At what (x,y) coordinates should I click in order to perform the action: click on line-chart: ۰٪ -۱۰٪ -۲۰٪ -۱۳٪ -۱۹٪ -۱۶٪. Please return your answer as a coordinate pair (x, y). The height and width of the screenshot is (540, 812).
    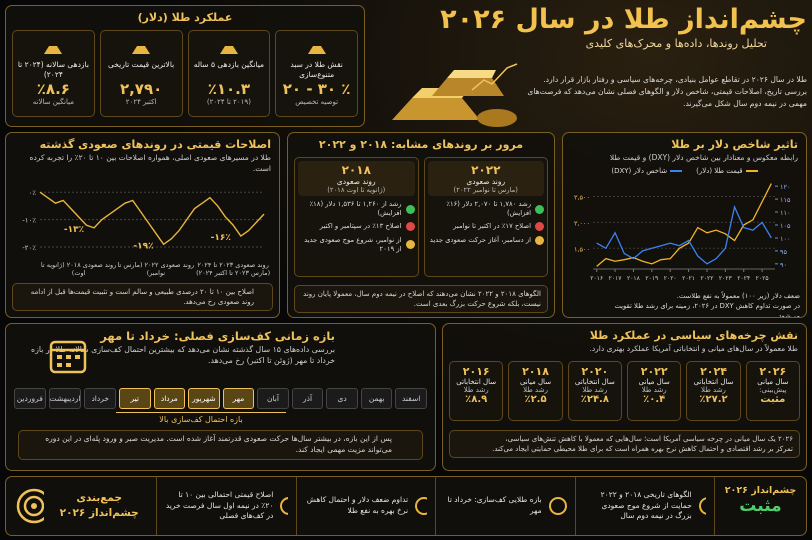
    Looking at the image, I should click on (143, 220).